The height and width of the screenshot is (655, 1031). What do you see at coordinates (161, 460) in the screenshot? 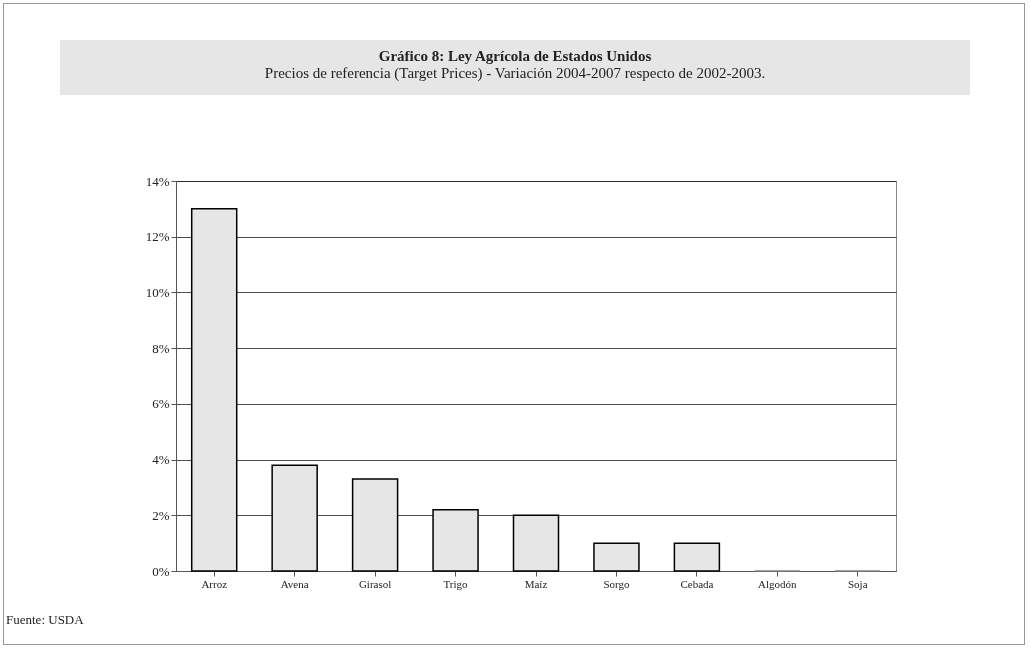
I see `y-tick-label: 4%` at bounding box center [161, 460].